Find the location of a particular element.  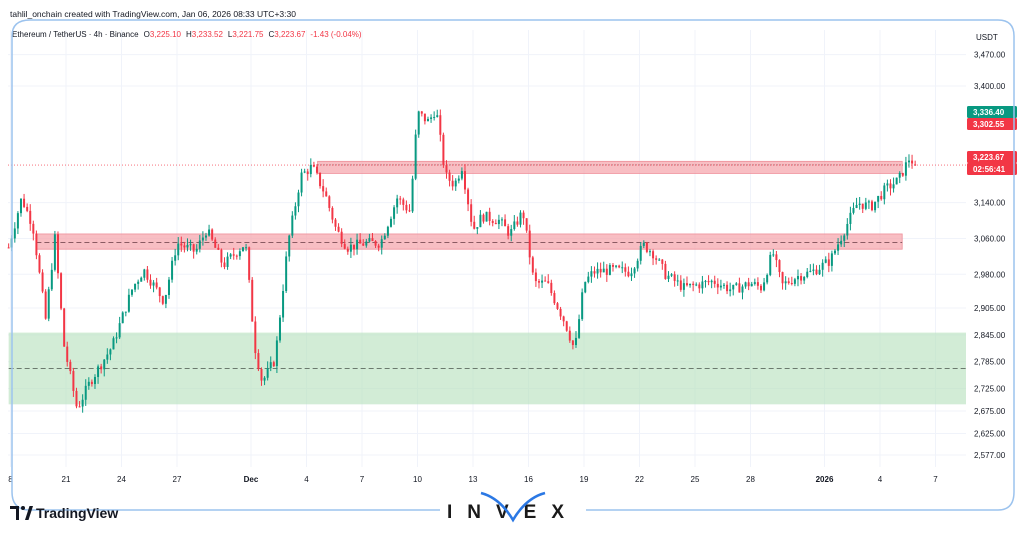

price-tag-label: 3,302.55 is located at coordinates (989, 124).